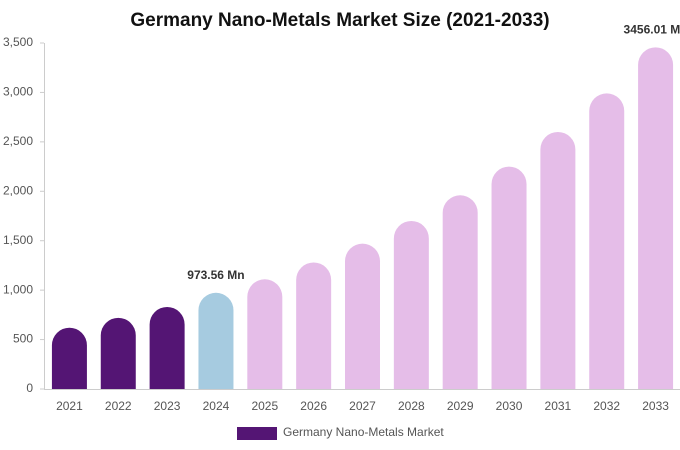  Describe the element at coordinates (29, 388) in the screenshot. I see `y-tick-label: 0` at that location.